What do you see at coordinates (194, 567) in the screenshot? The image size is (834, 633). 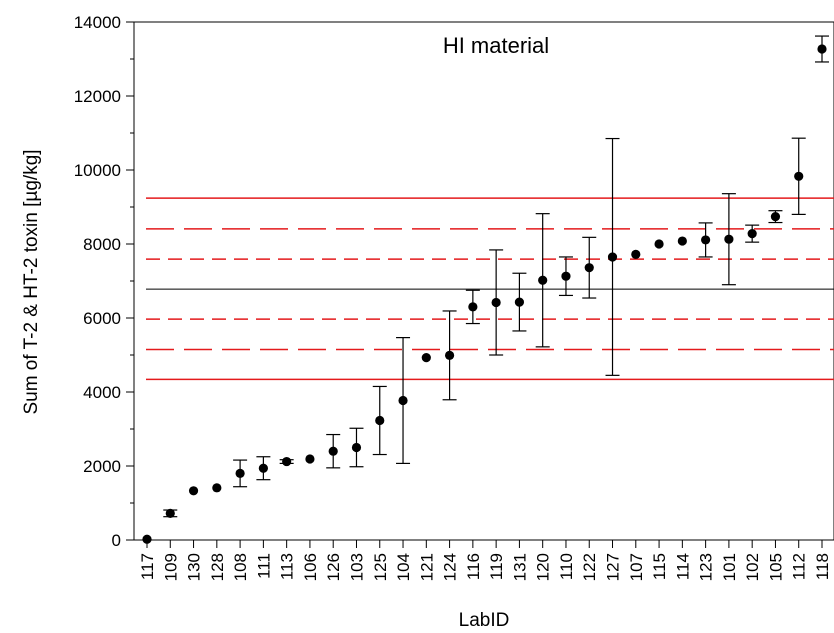 I see `x-tick-label: 130` at bounding box center [194, 567].